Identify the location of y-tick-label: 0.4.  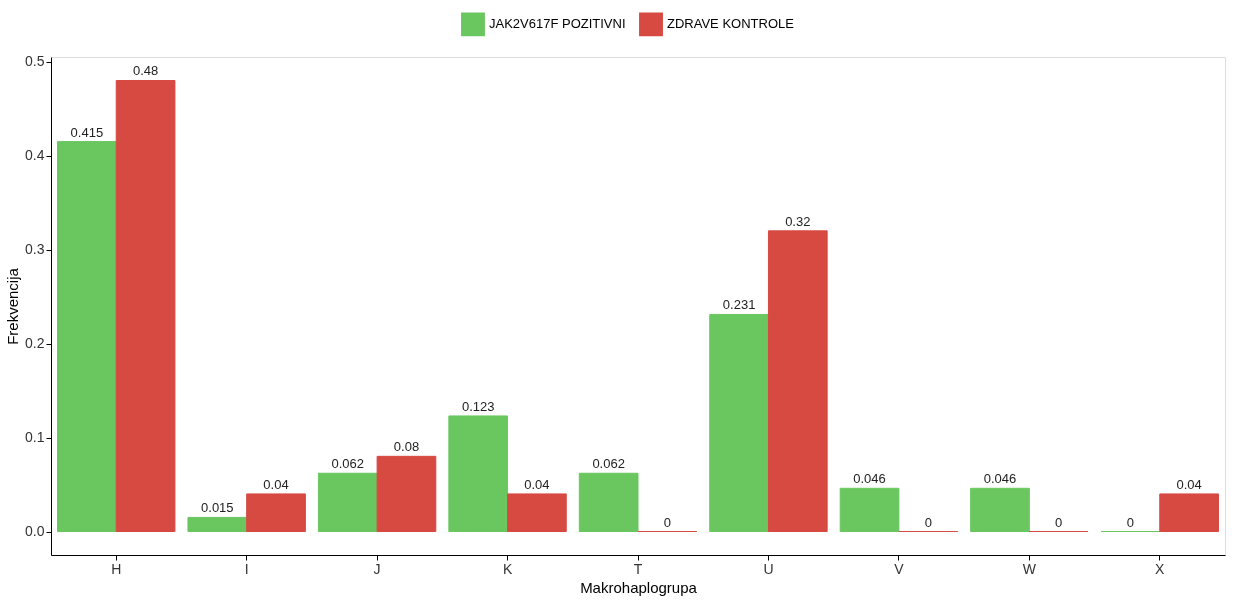
(35, 155).